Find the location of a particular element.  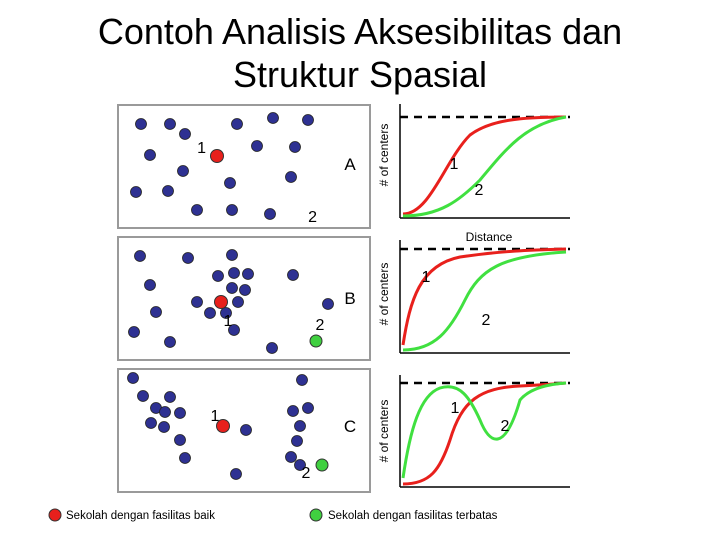

graph-a: # of centers Distance 1 2 is located at coordinates (473, 174).